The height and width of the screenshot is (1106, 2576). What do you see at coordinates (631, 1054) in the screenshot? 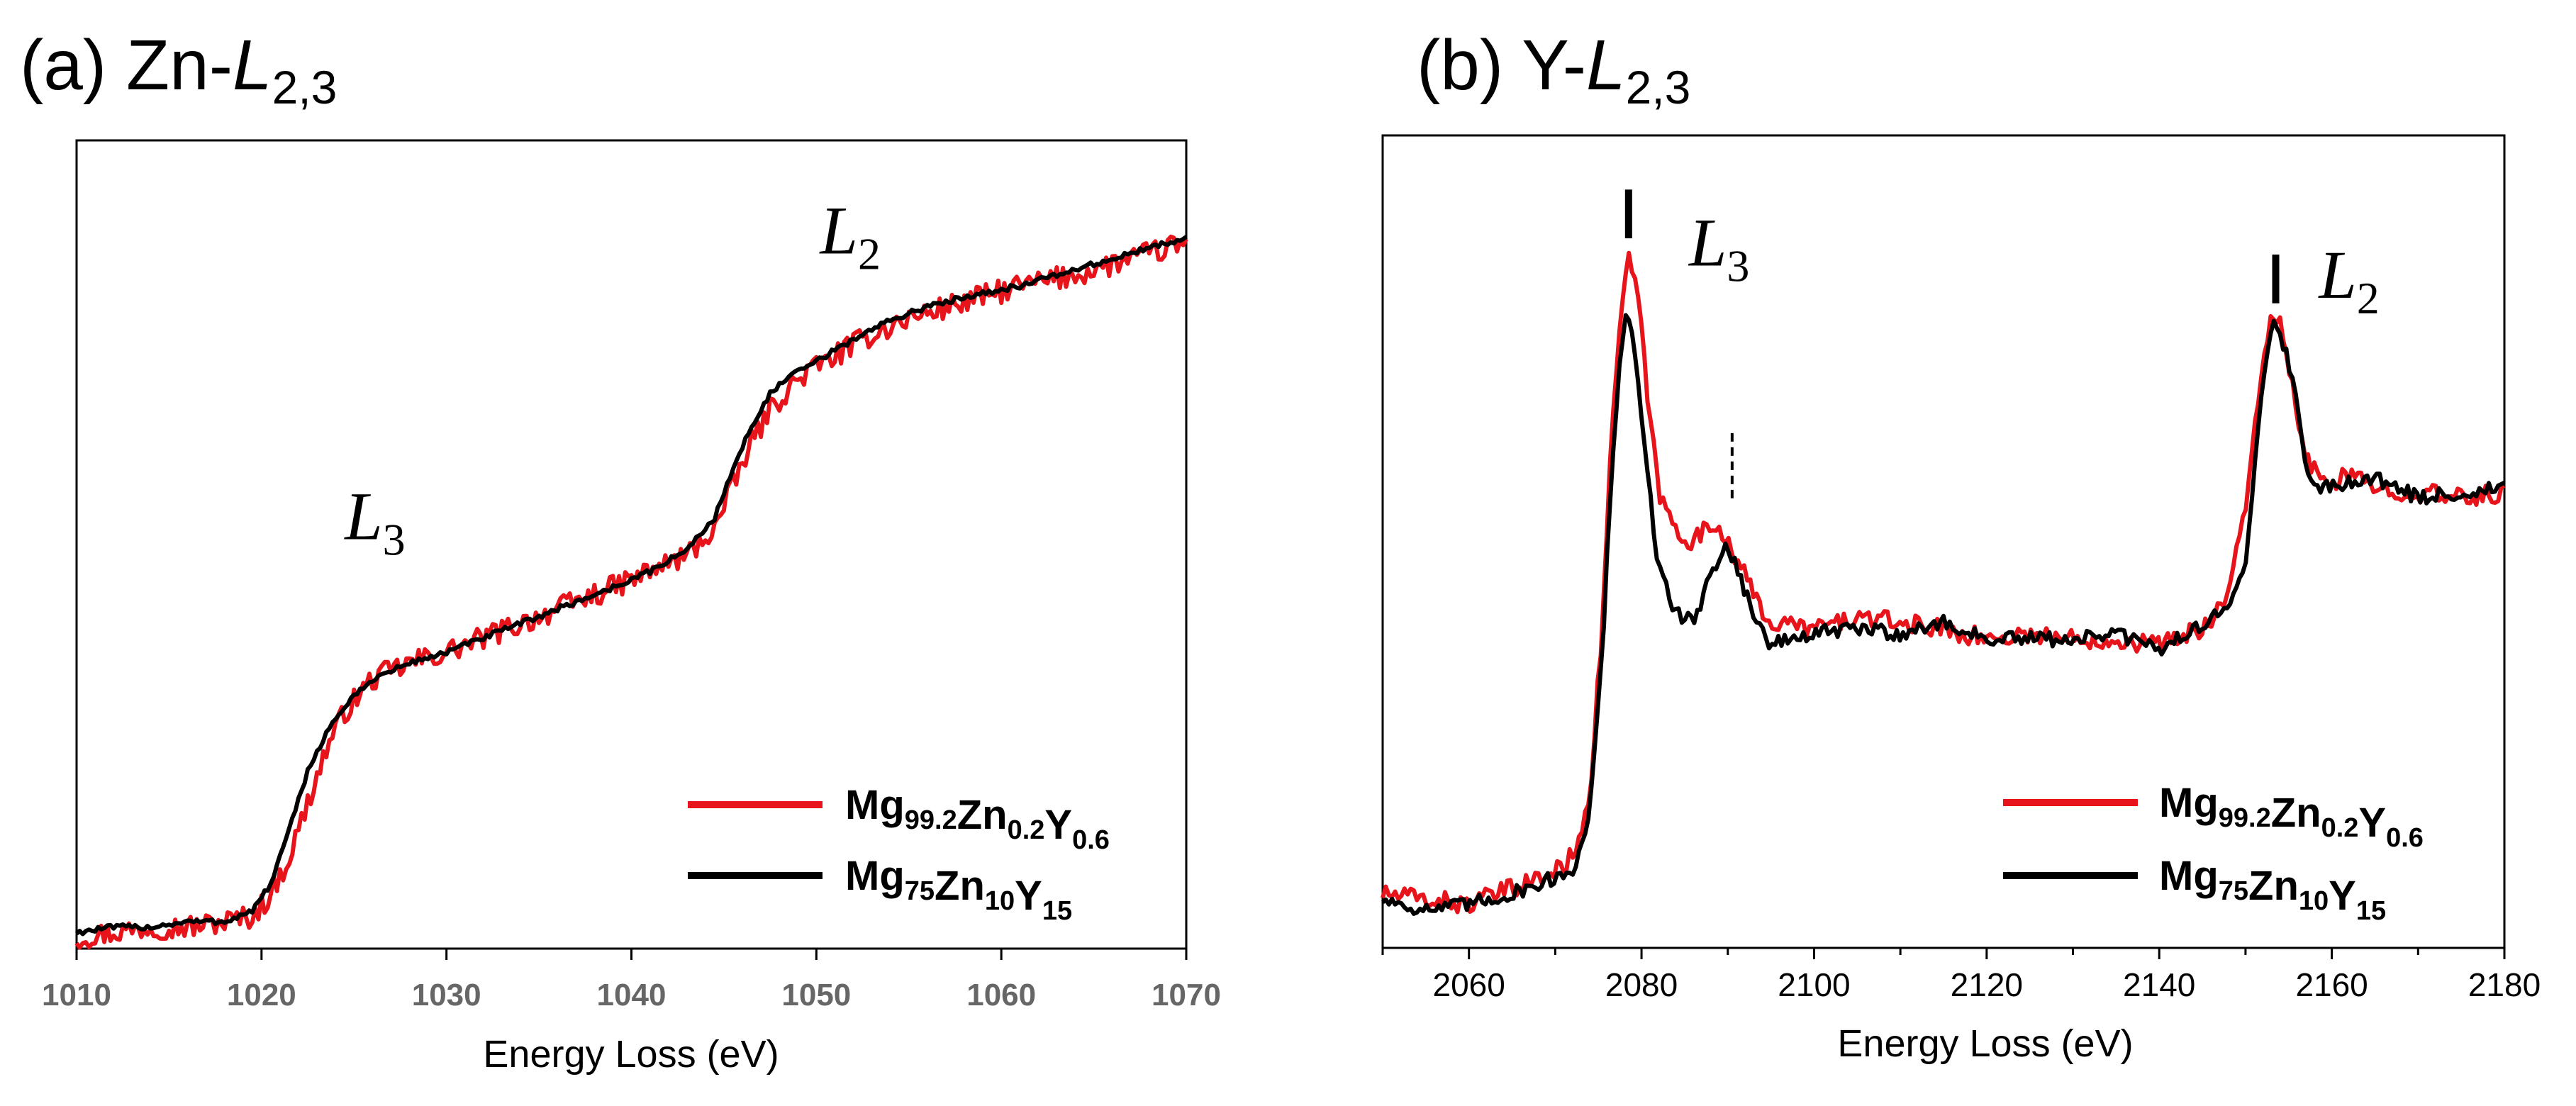
I see `panel-a-x-axis-title: Energy Loss (eV)` at bounding box center [631, 1054].